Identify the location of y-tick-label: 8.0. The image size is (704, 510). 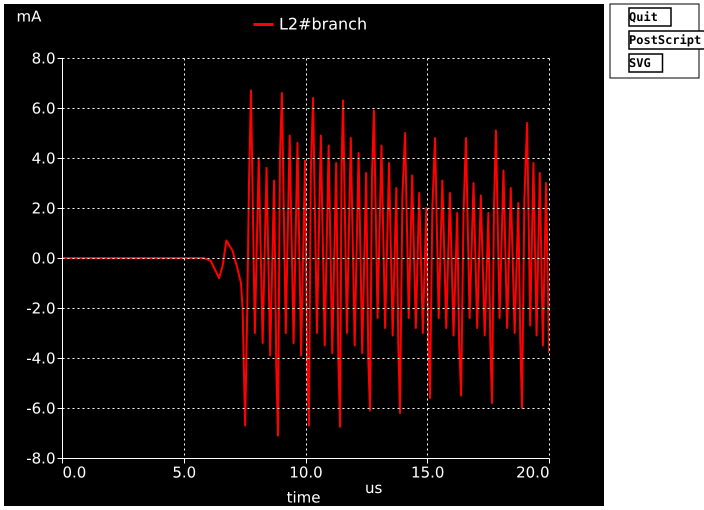
(44, 59).